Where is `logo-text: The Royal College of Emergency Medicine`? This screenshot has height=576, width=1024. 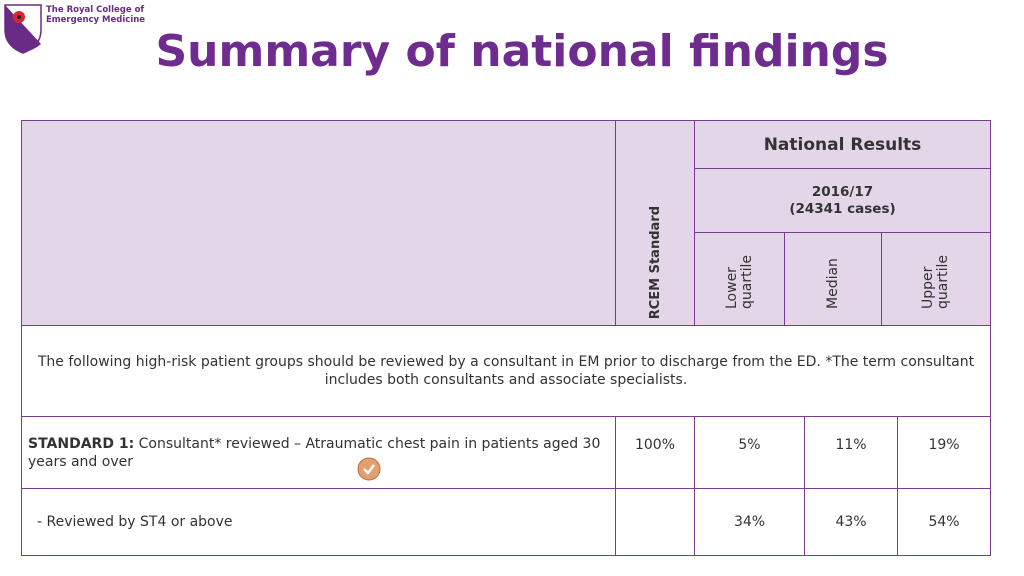 logo-text: The Royal College of Emergency Medicine is located at coordinates (95, 15).